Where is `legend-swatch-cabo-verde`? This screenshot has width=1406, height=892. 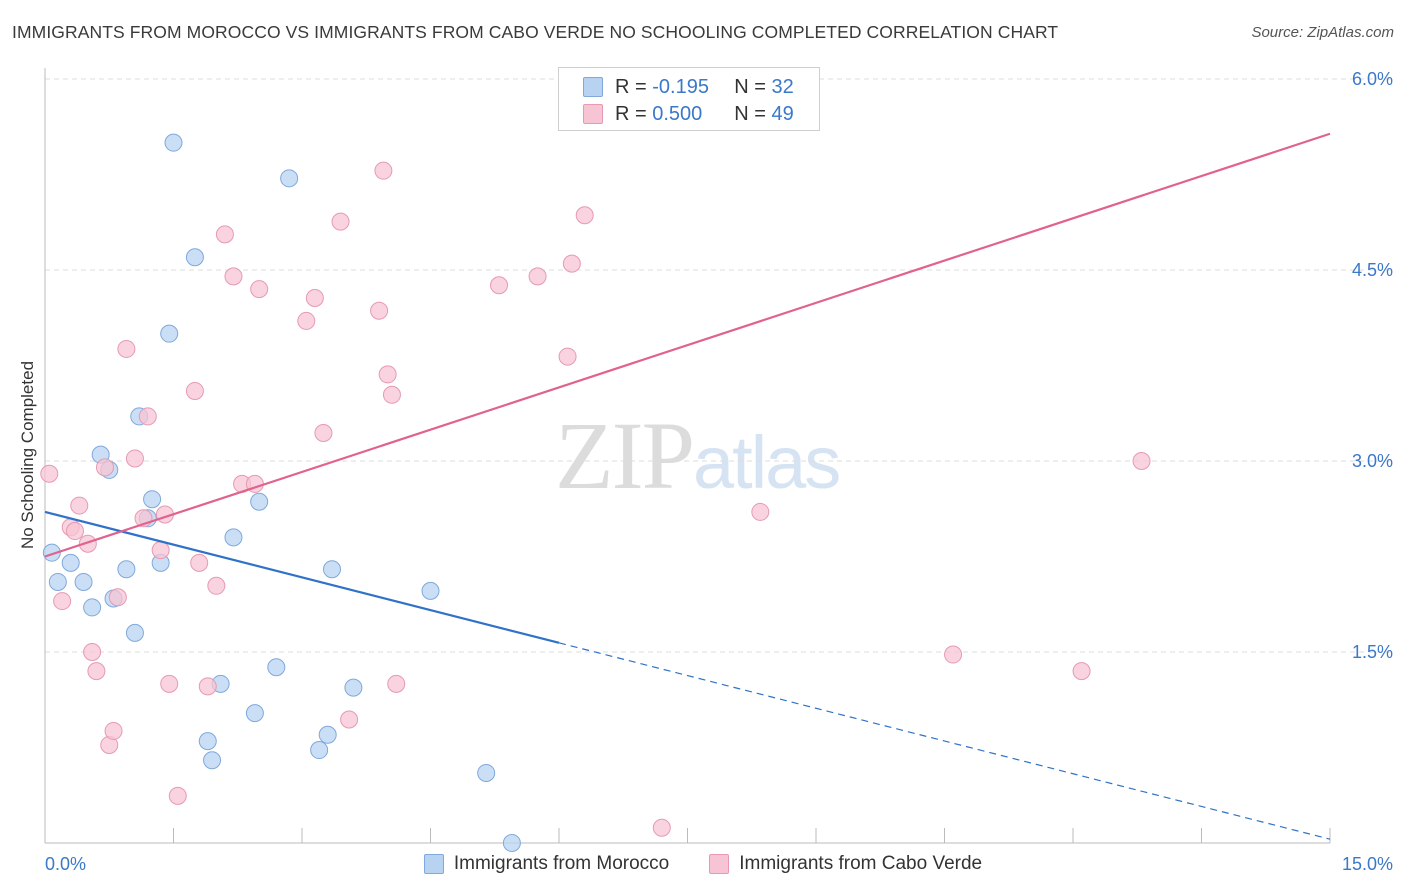 legend-swatch-cabo-verde is located at coordinates (593, 114).